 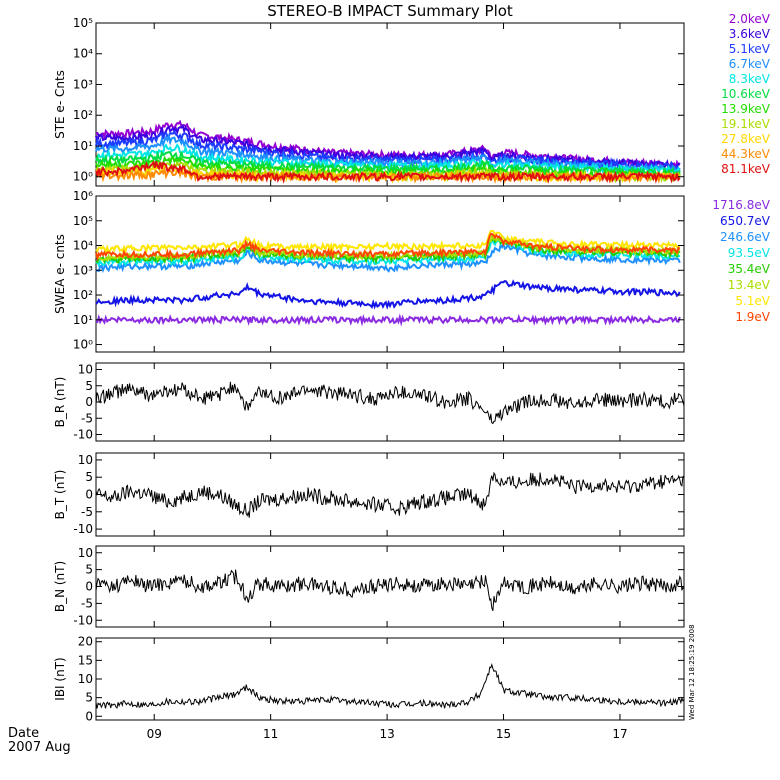 I want to click on year-month-label: 2007 Aug, so click(x=39, y=747).